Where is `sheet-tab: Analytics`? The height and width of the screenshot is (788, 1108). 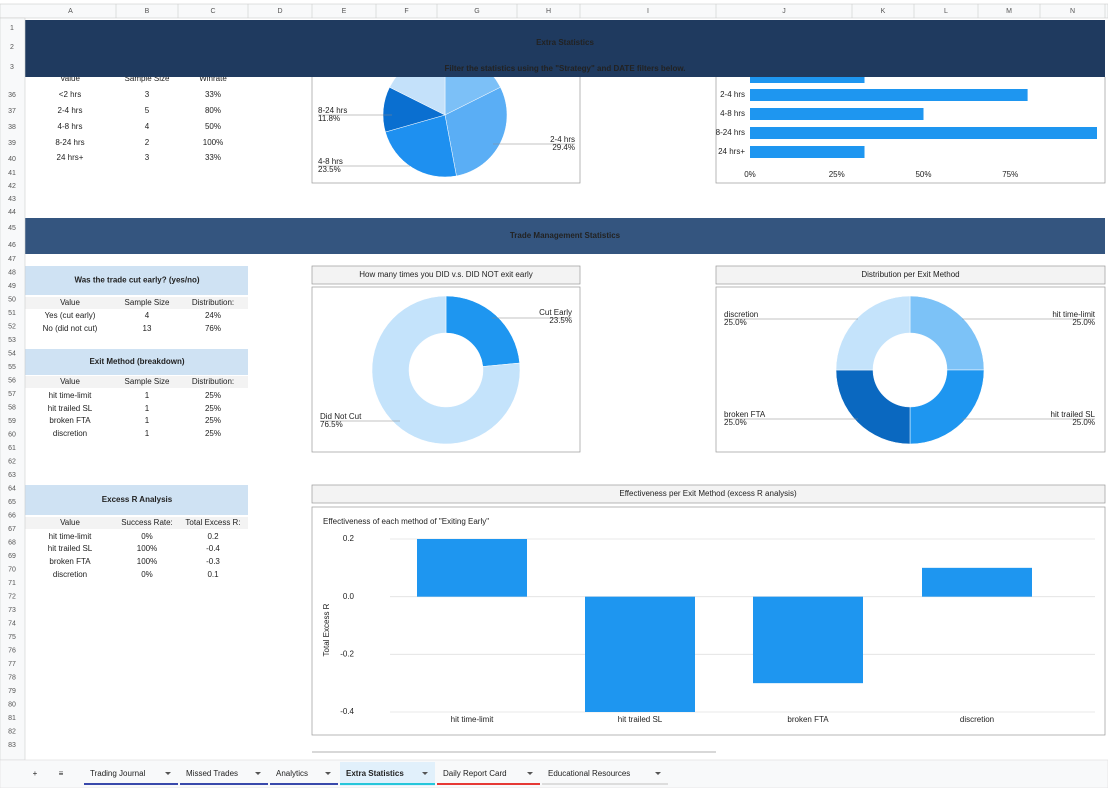 sheet-tab: Analytics is located at coordinates (304, 777).